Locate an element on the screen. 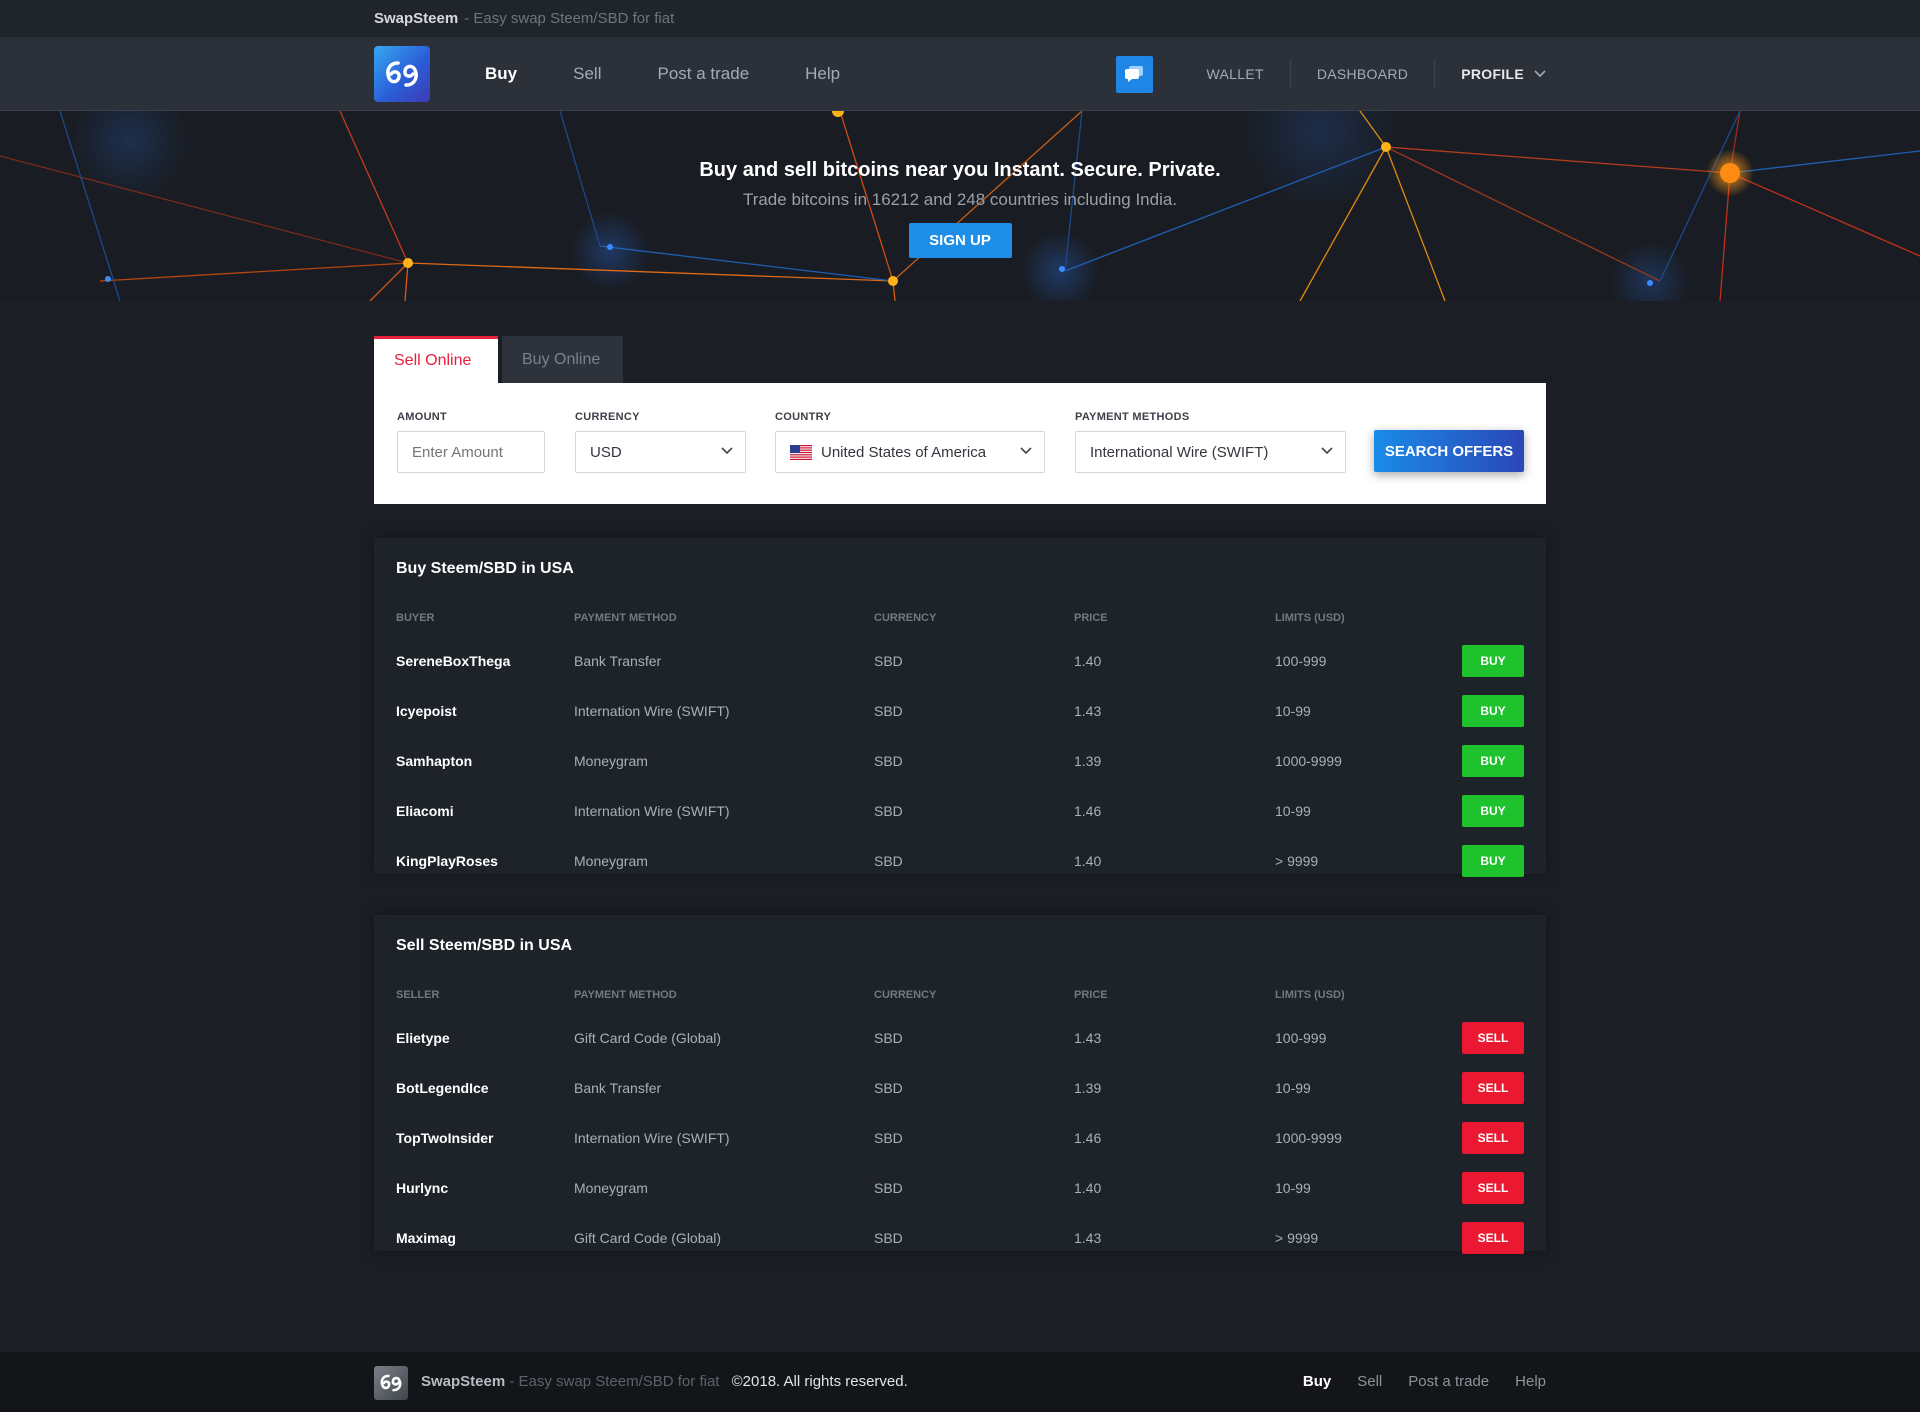  country-select: United States of America is located at coordinates (910, 452).